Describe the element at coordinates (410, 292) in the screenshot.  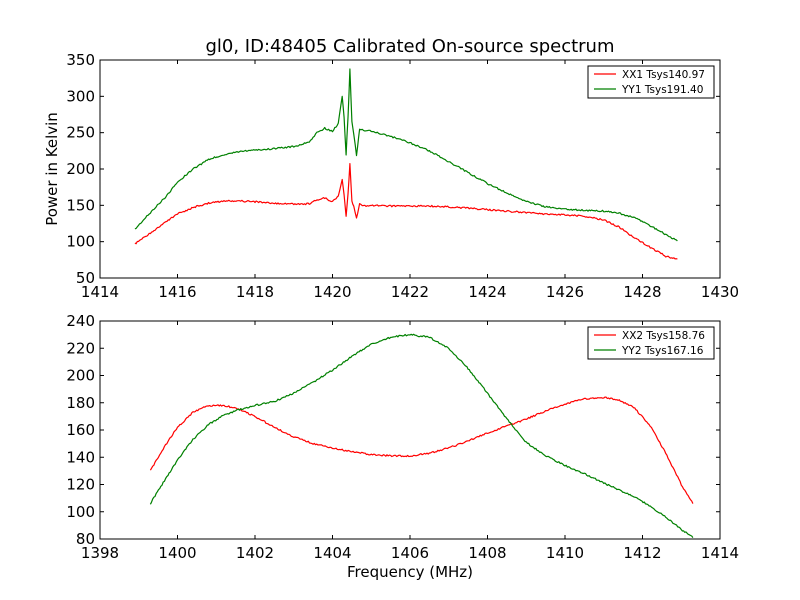
I see `x-tick-label: 1422` at that location.